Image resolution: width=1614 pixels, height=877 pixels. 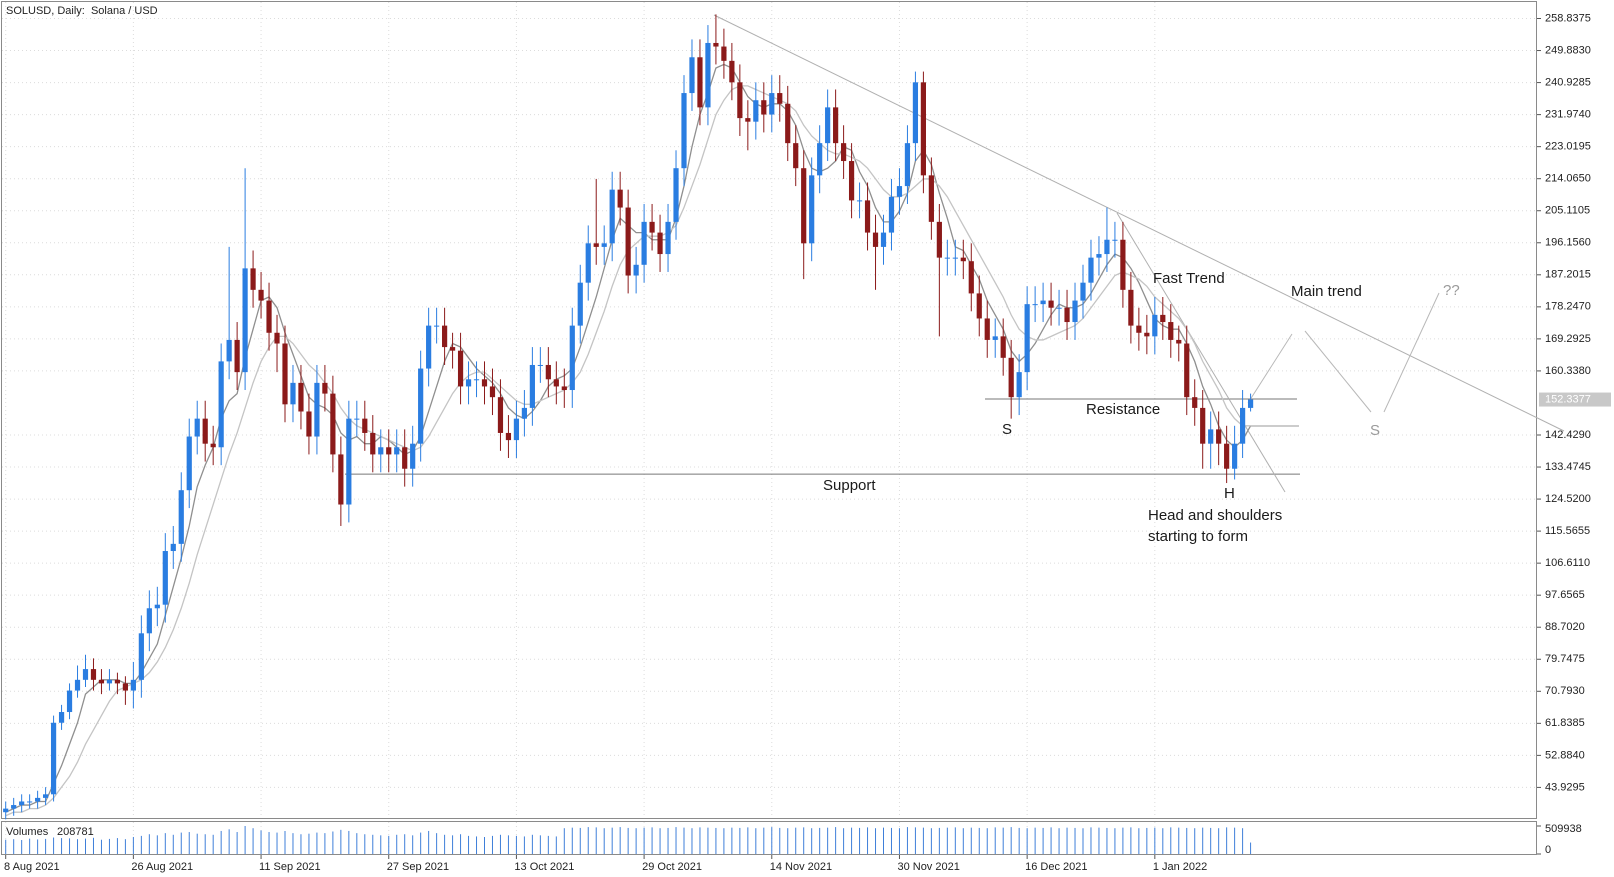 What do you see at coordinates (849, 485) in the screenshot?
I see `annotation: Support` at bounding box center [849, 485].